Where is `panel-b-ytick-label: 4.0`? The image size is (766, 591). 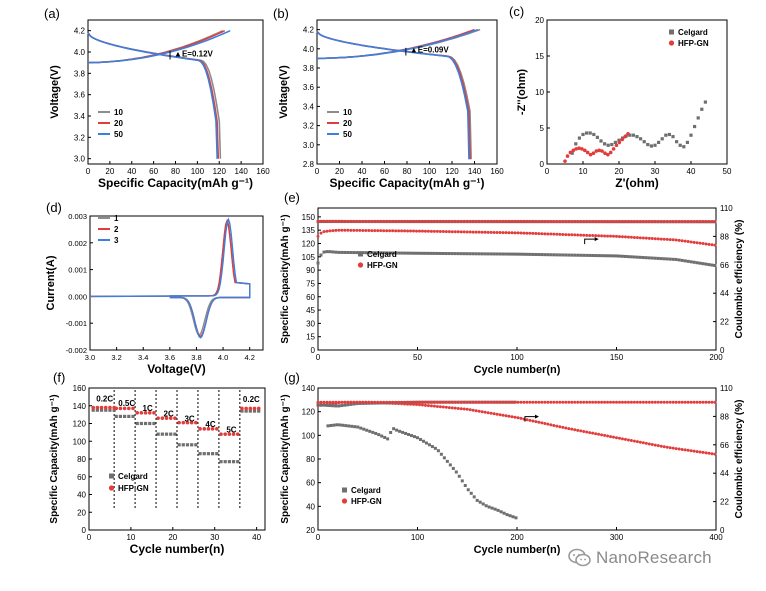 panel-b-ytick-label: 4.0 is located at coordinates (309, 49).